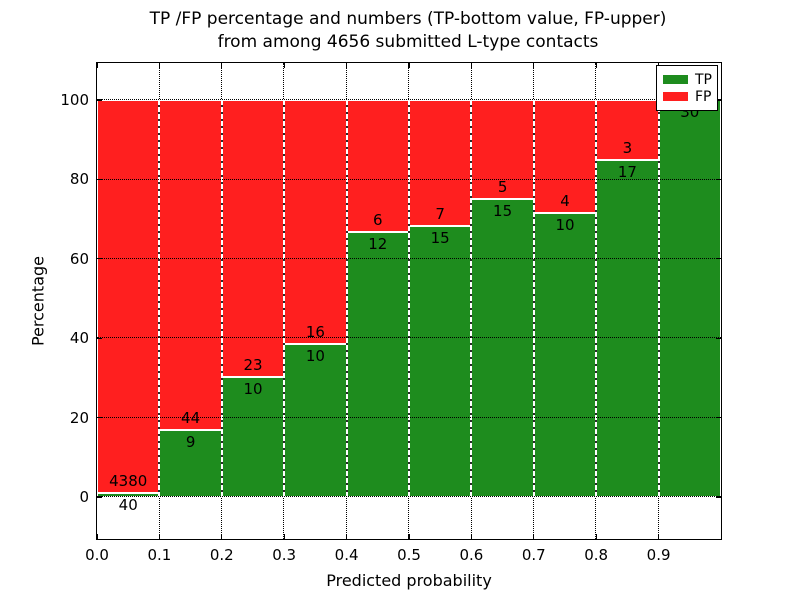  I want to click on y-tick-label: 60, so click(79, 258).